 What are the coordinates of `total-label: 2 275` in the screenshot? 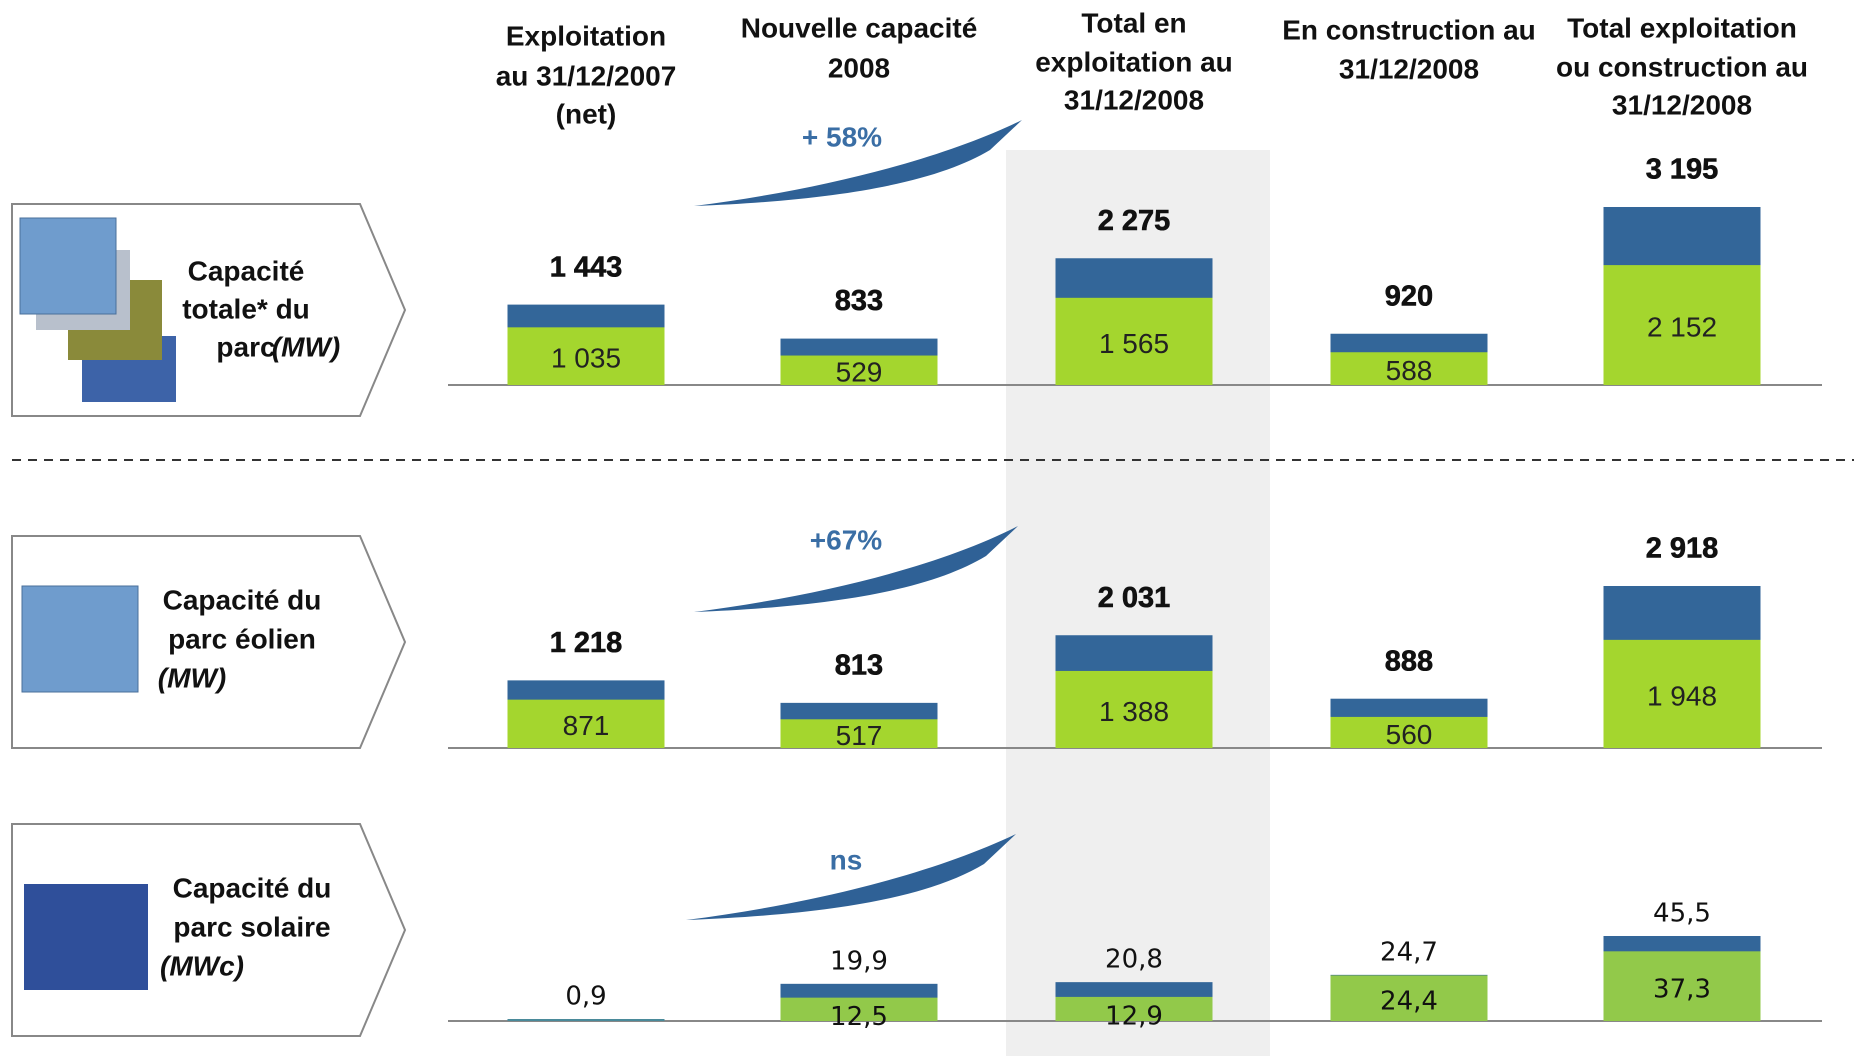 It's located at (1134, 221).